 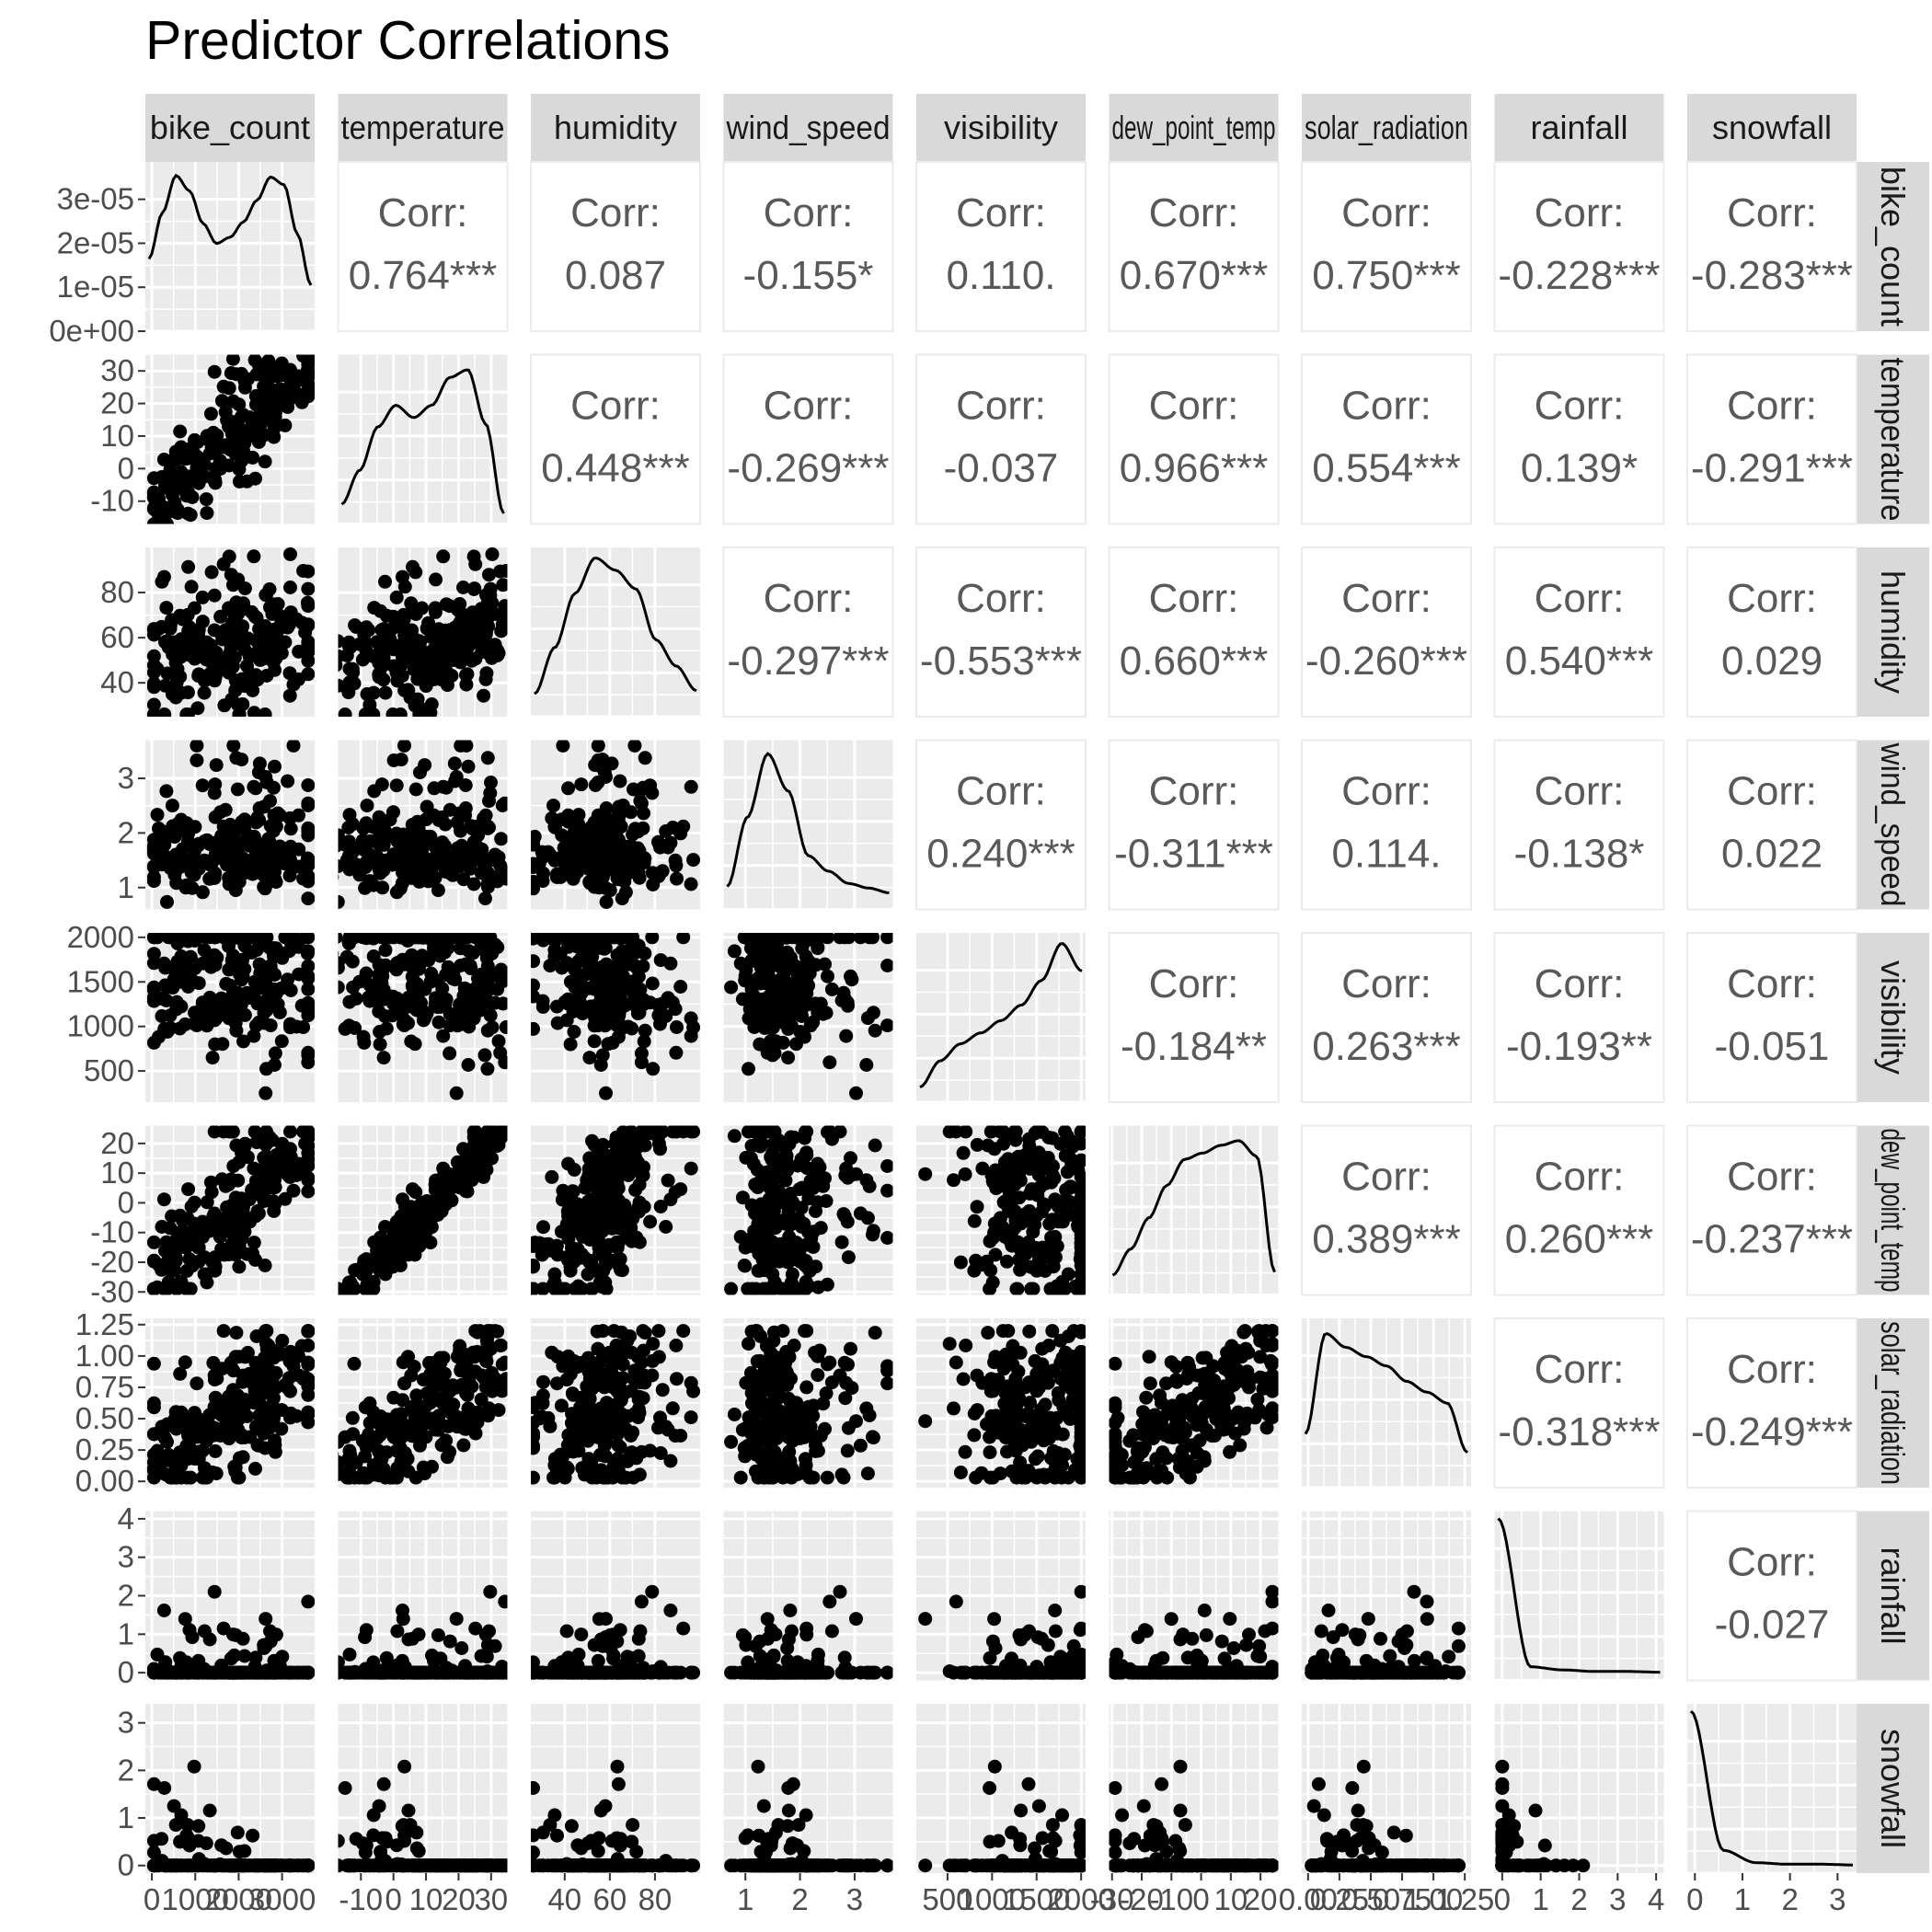 I want to click on y-tick-label: 20, so click(x=117, y=403).